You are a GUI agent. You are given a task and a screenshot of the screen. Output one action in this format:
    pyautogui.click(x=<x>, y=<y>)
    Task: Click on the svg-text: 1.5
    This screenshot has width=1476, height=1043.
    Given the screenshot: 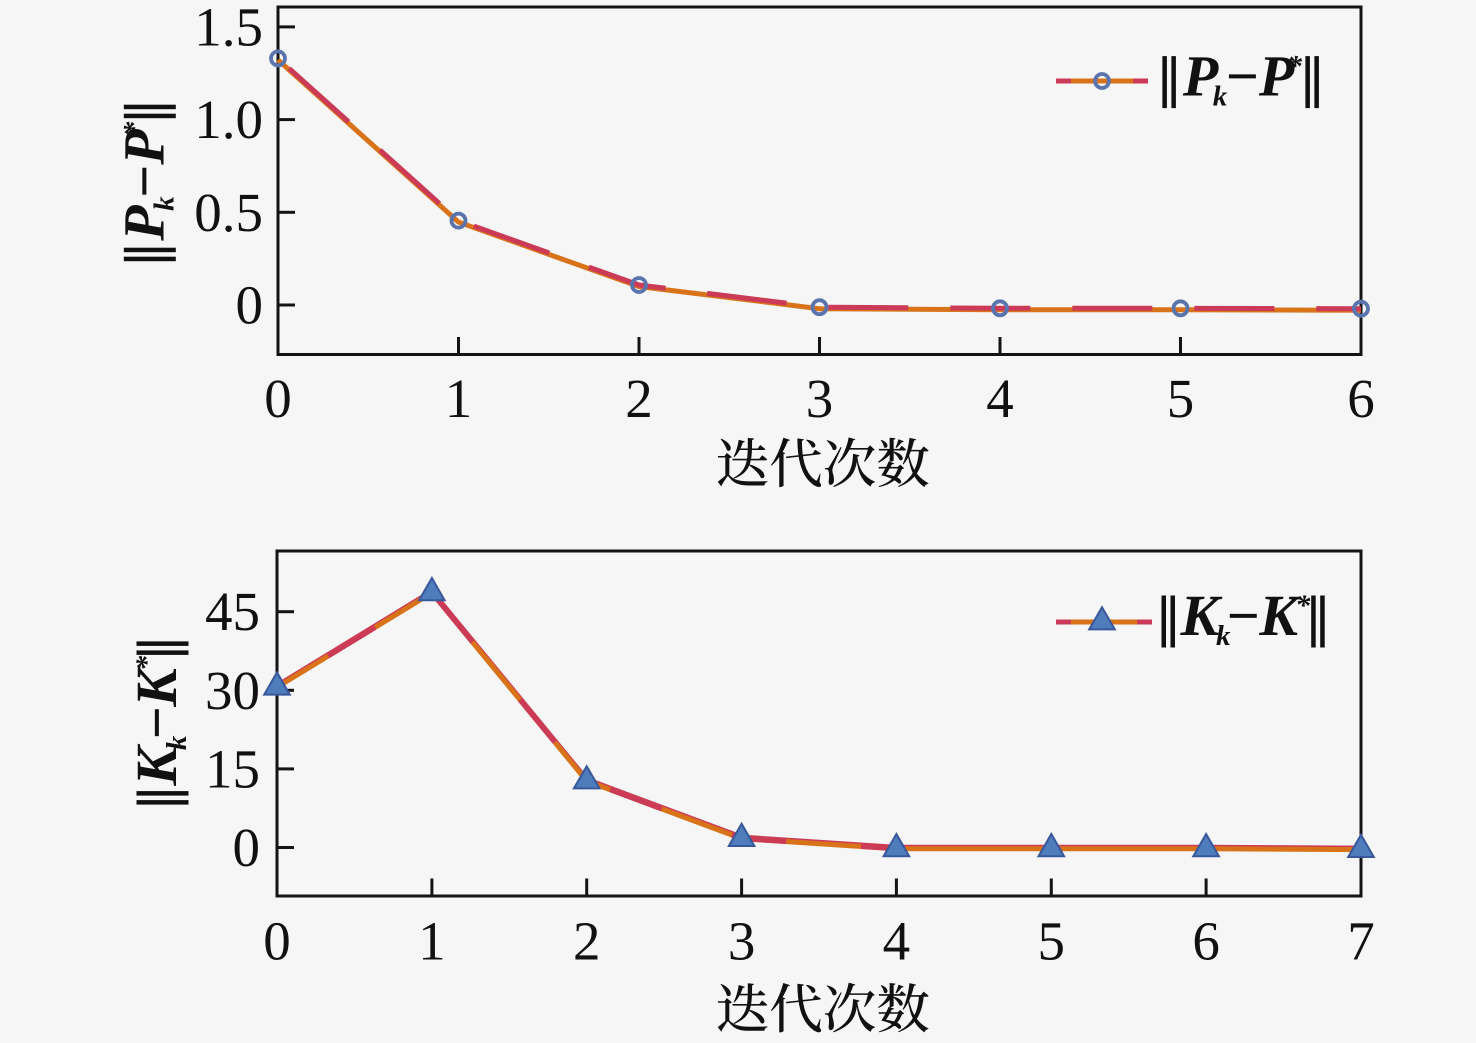 What is the action you would take?
    pyautogui.click(x=228, y=28)
    